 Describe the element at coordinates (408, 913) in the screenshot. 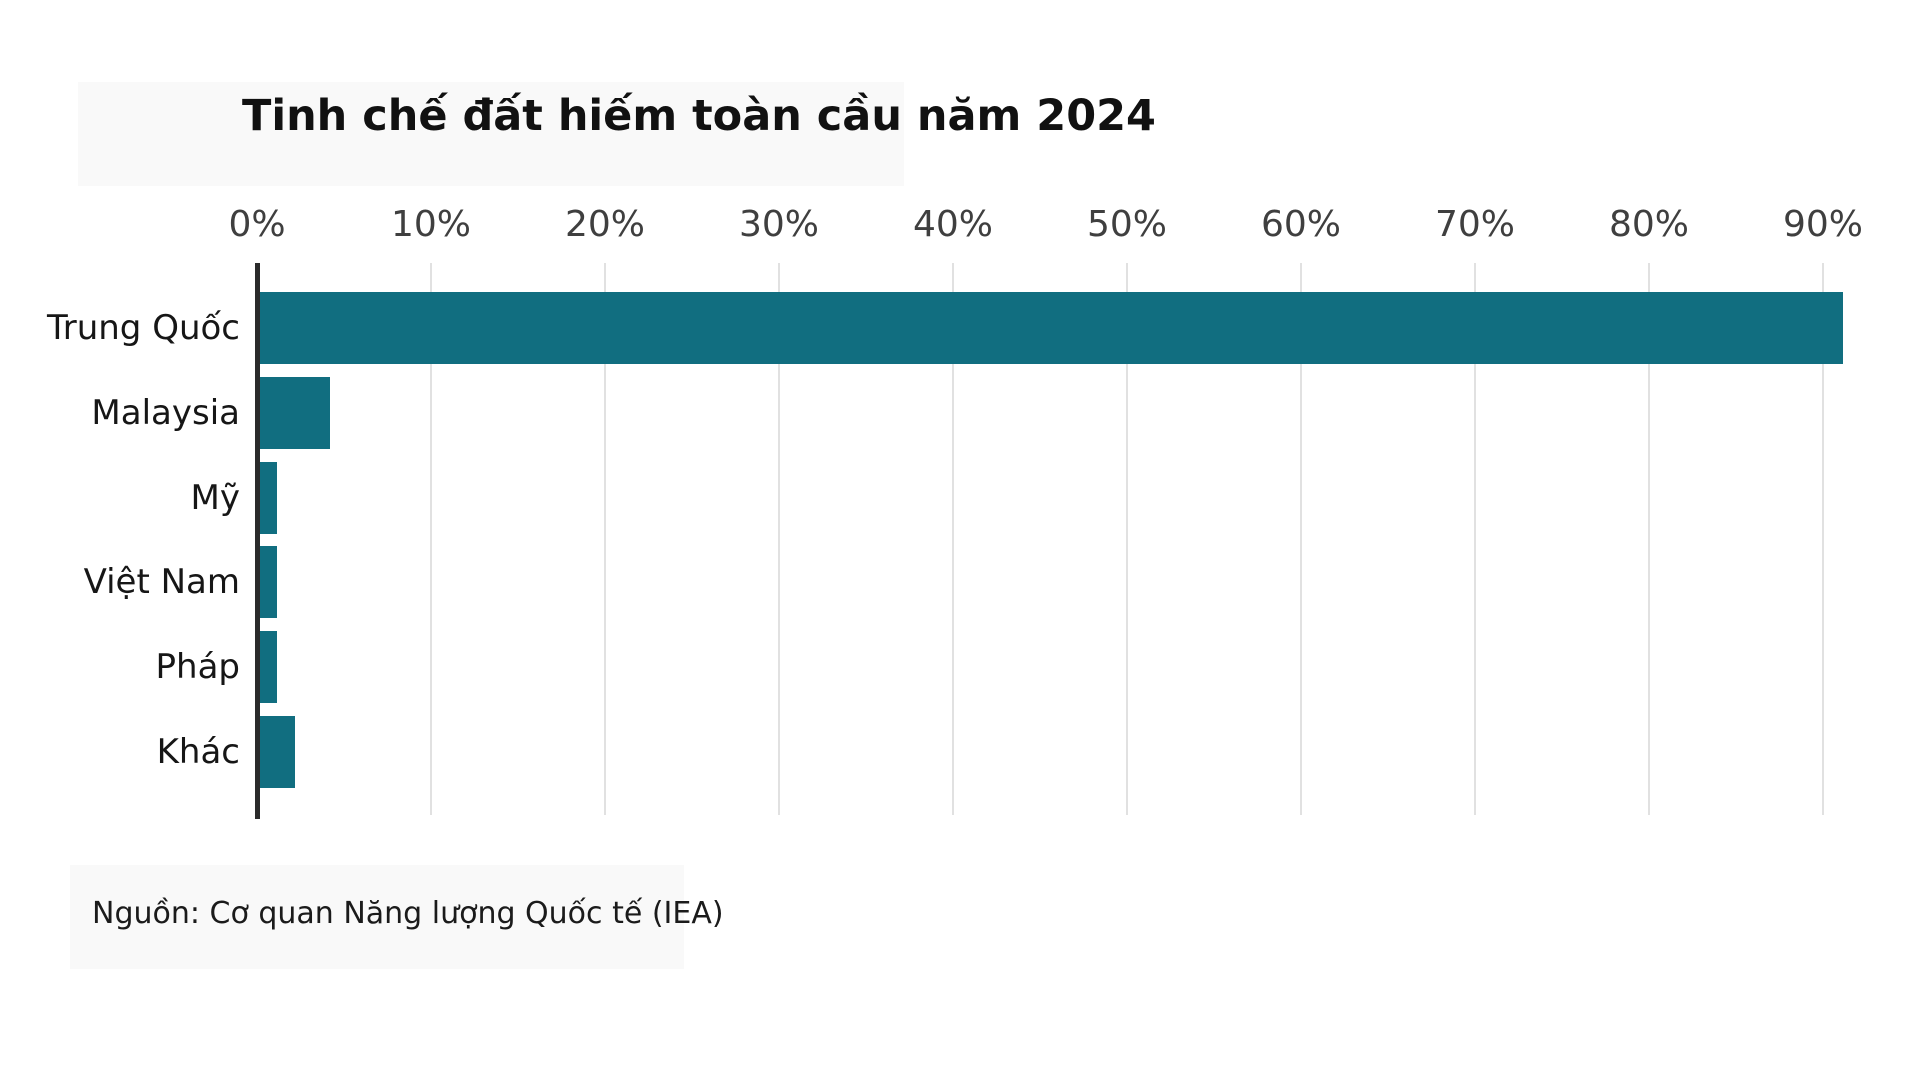

I see `source-caption: Nguồn: Cơ quan Năng lượng Quốc tế (IEA)` at that location.